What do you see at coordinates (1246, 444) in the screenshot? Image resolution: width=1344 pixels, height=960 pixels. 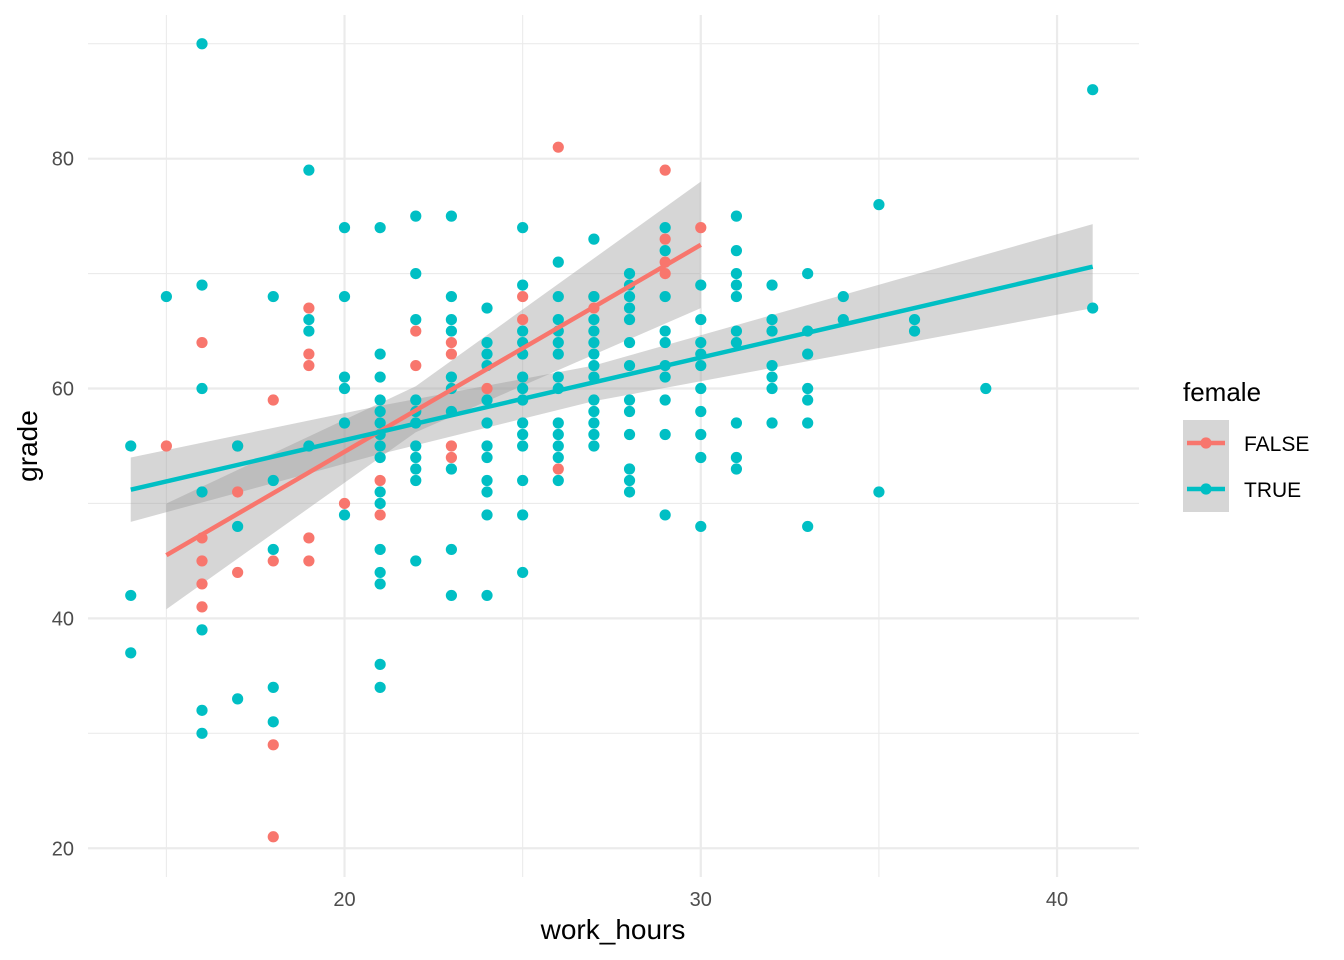 I see `legend: female FALSE TRUE` at bounding box center [1246, 444].